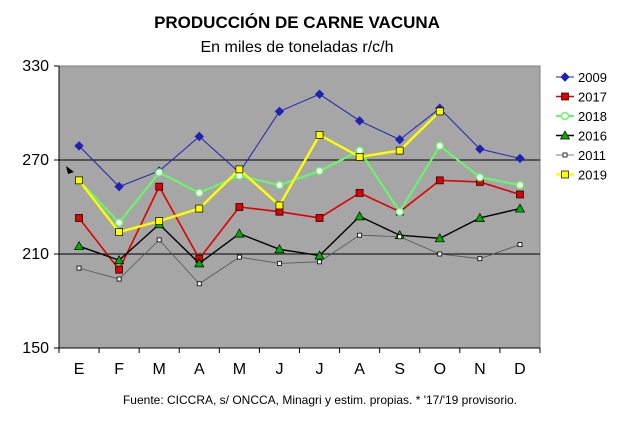 This screenshot has width=631, height=430. What do you see at coordinates (35, 160) in the screenshot?
I see `y-tick-label: 270` at bounding box center [35, 160].